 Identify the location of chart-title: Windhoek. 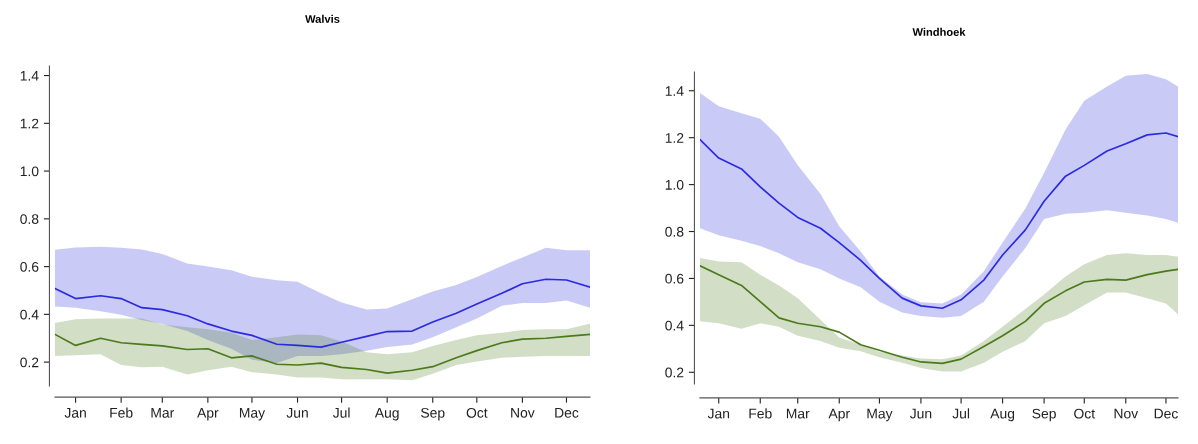
(939, 31).